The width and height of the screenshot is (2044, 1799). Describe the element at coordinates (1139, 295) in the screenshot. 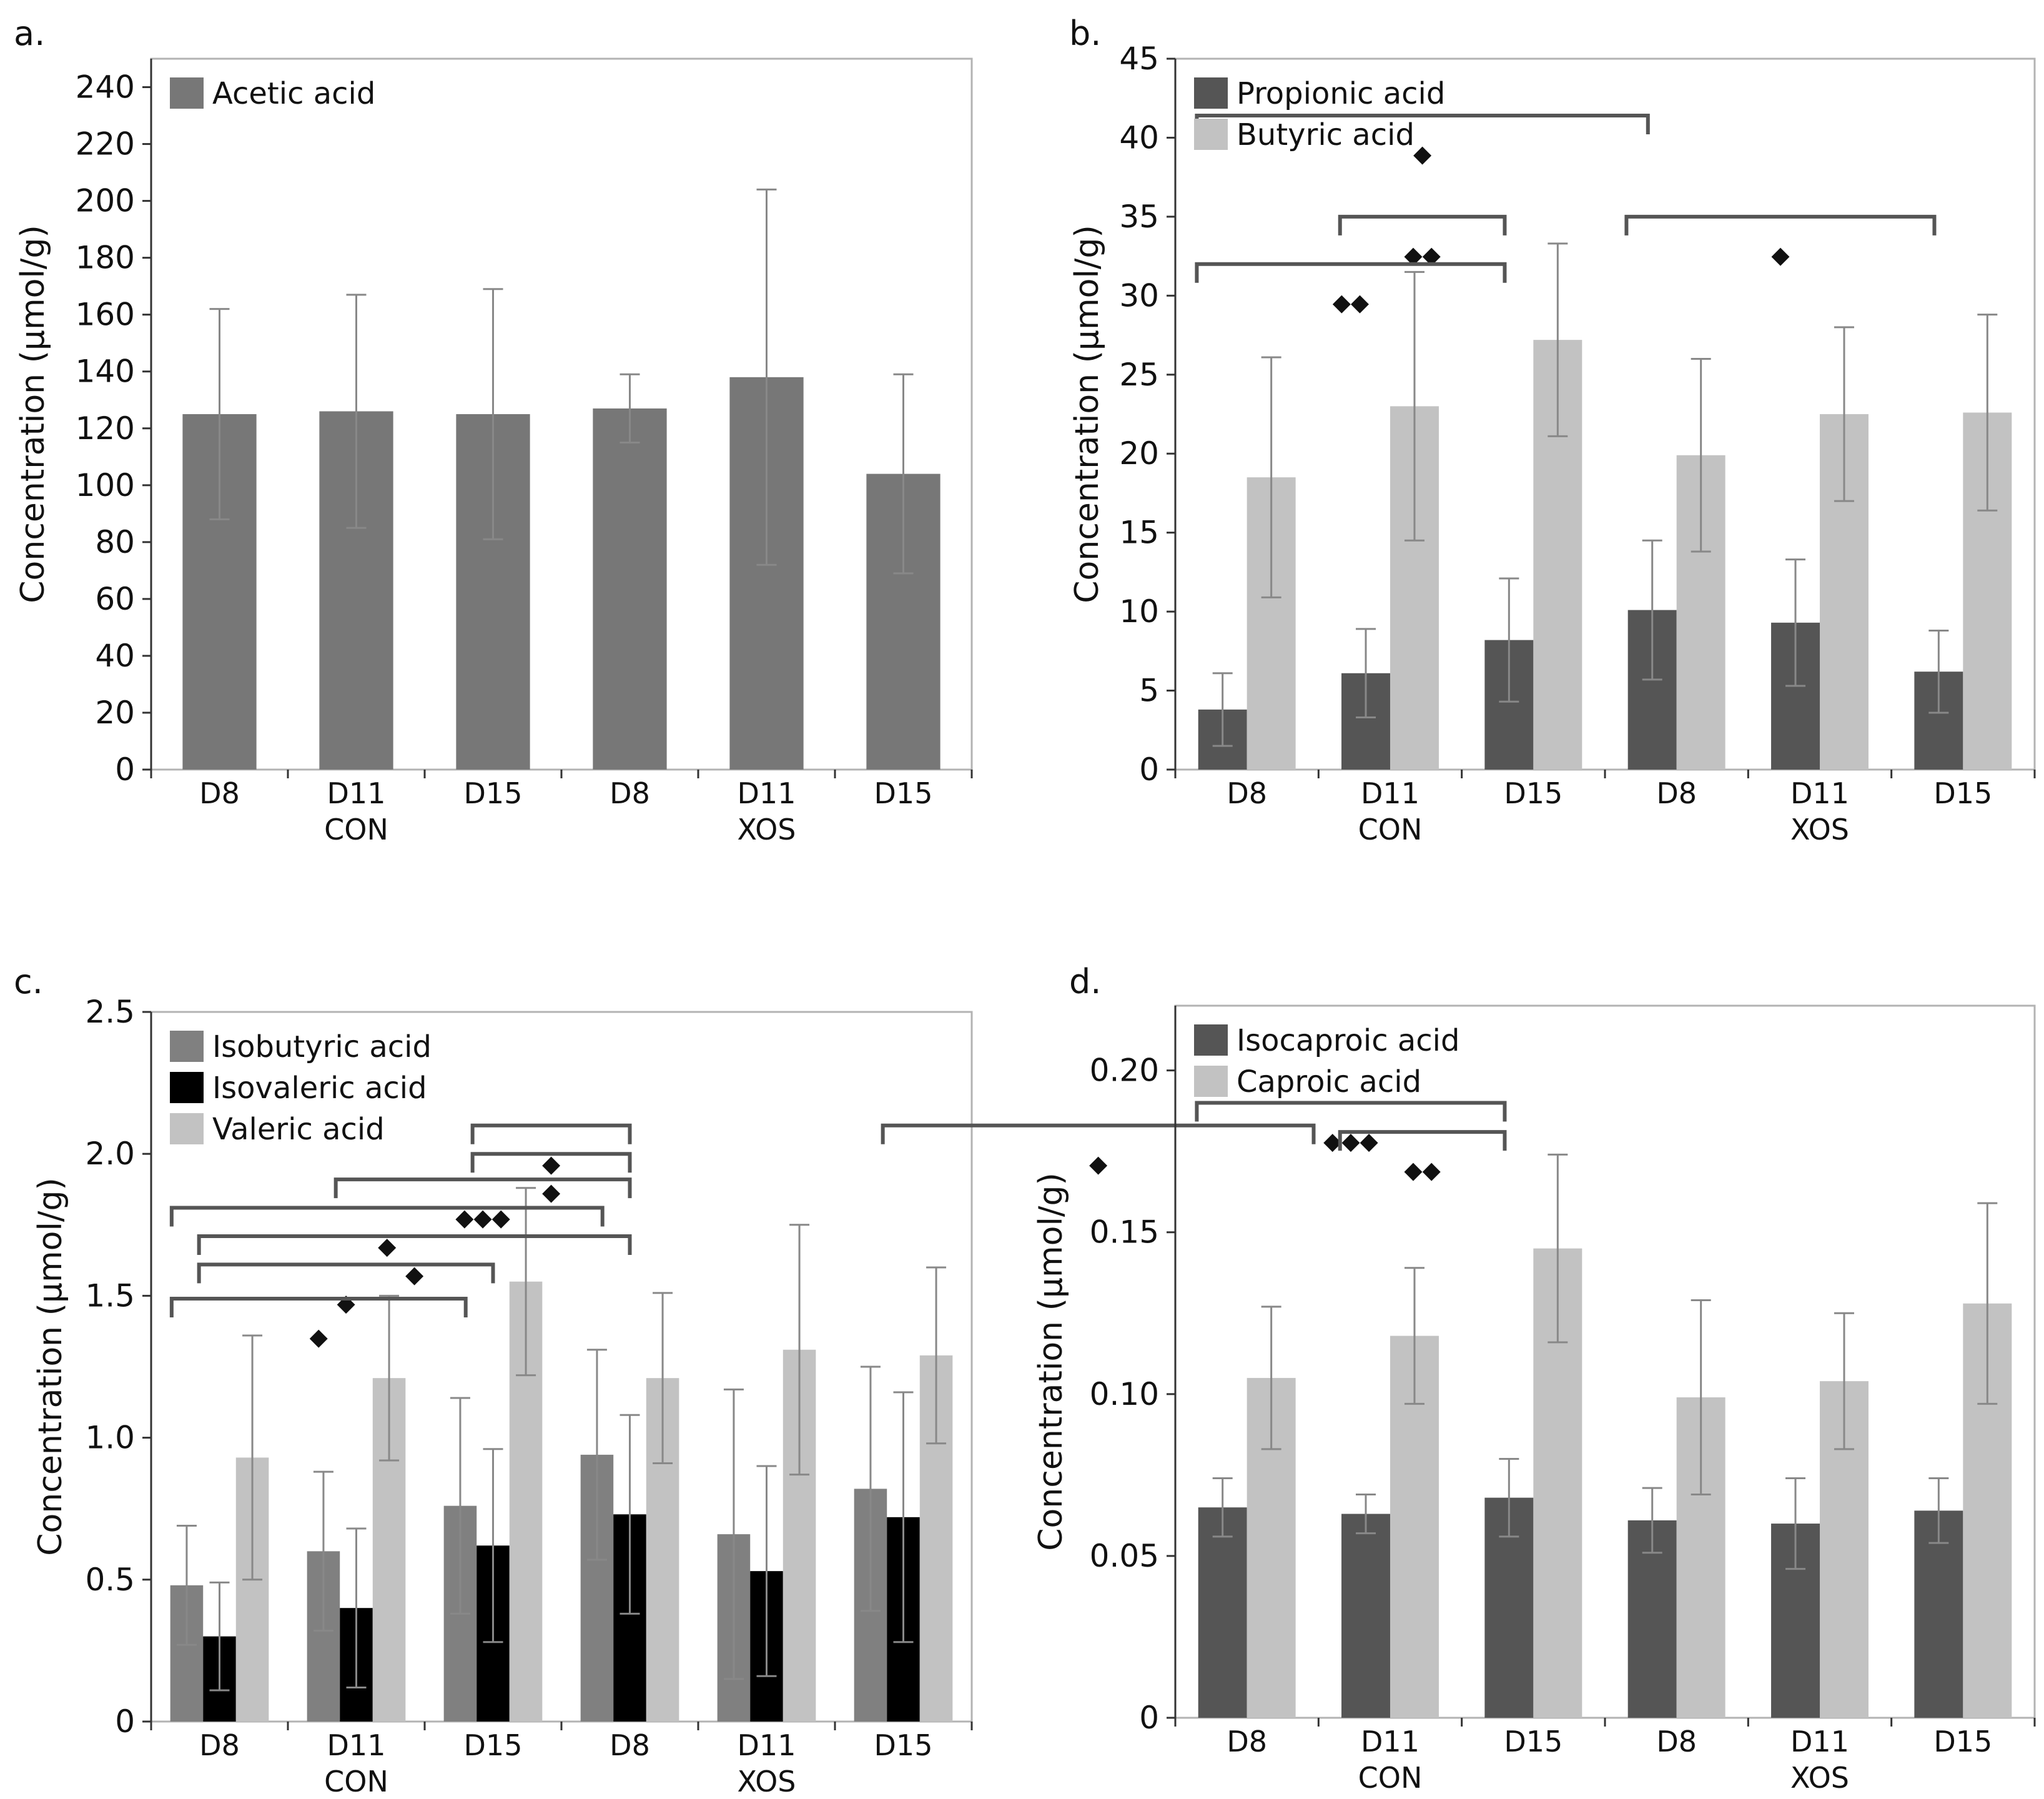

I see `y-tick-label: 30` at that location.